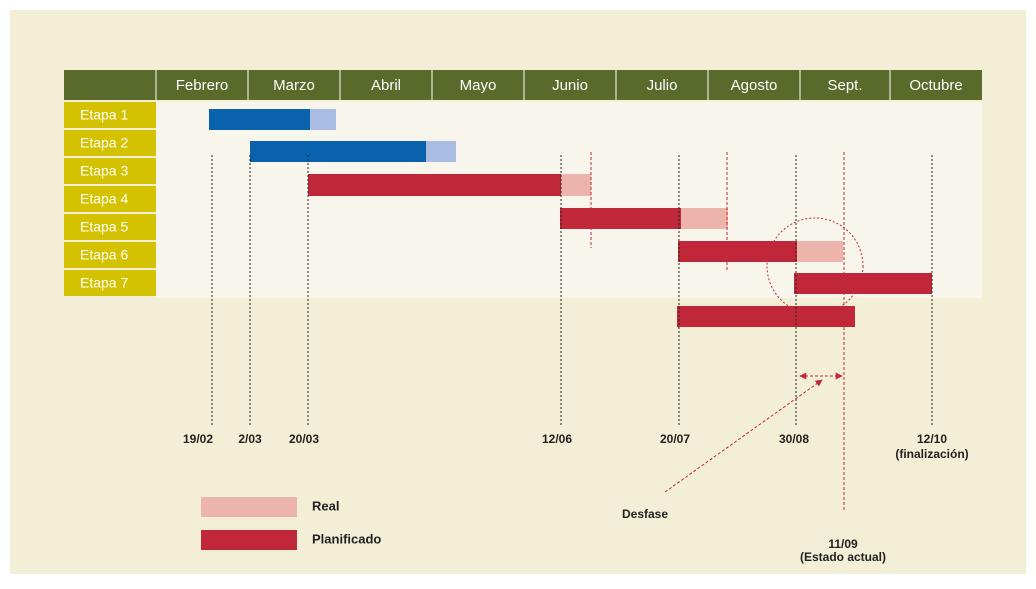 Image resolution: width=1036 pixels, height=589 pixels. I want to click on stage-label: Etapa 1, so click(104, 115).